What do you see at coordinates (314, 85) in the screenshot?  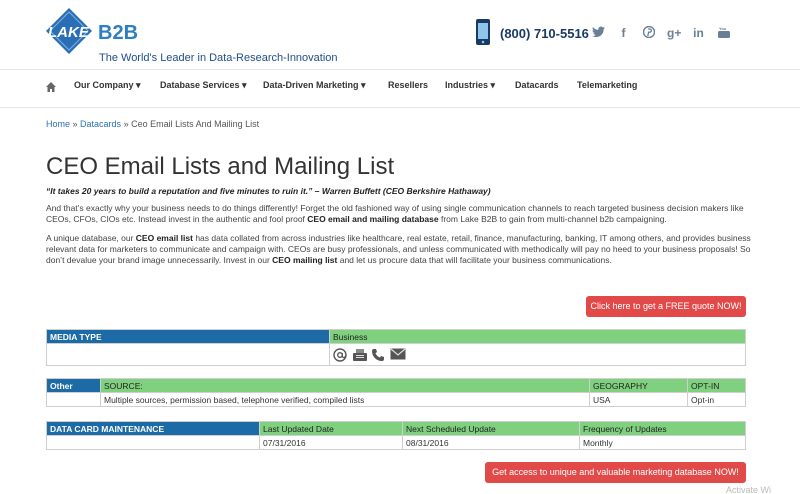 I see `nav-data-driven-marketing: Data-Driven Marketing ▾` at bounding box center [314, 85].